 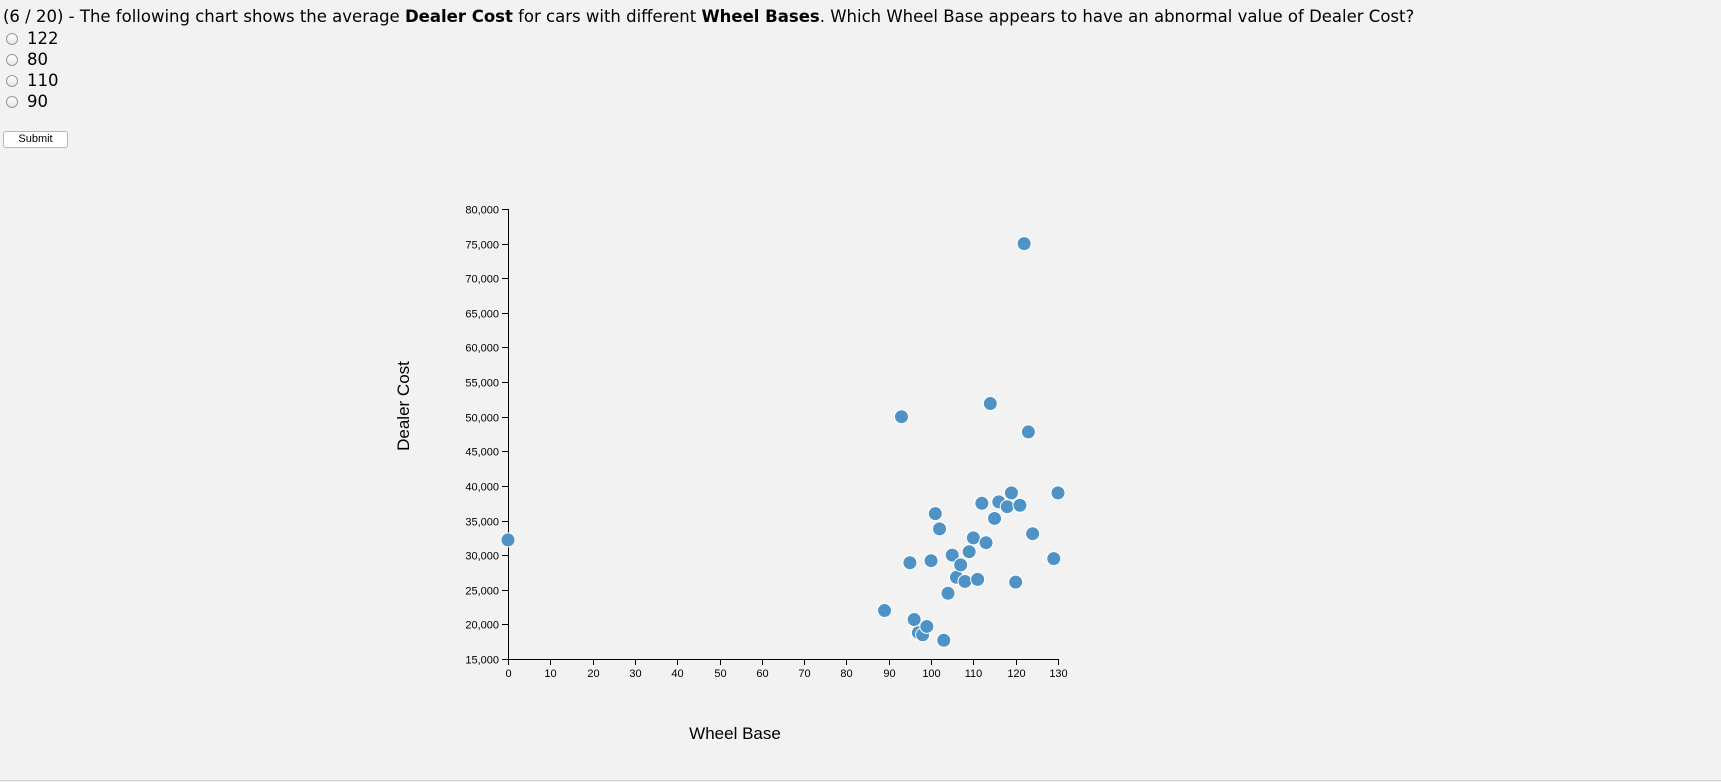 I want to click on x-axis: 0 10 20 30 40 50 60 70 80 90 100 110 120 130, so click(x=786, y=669).